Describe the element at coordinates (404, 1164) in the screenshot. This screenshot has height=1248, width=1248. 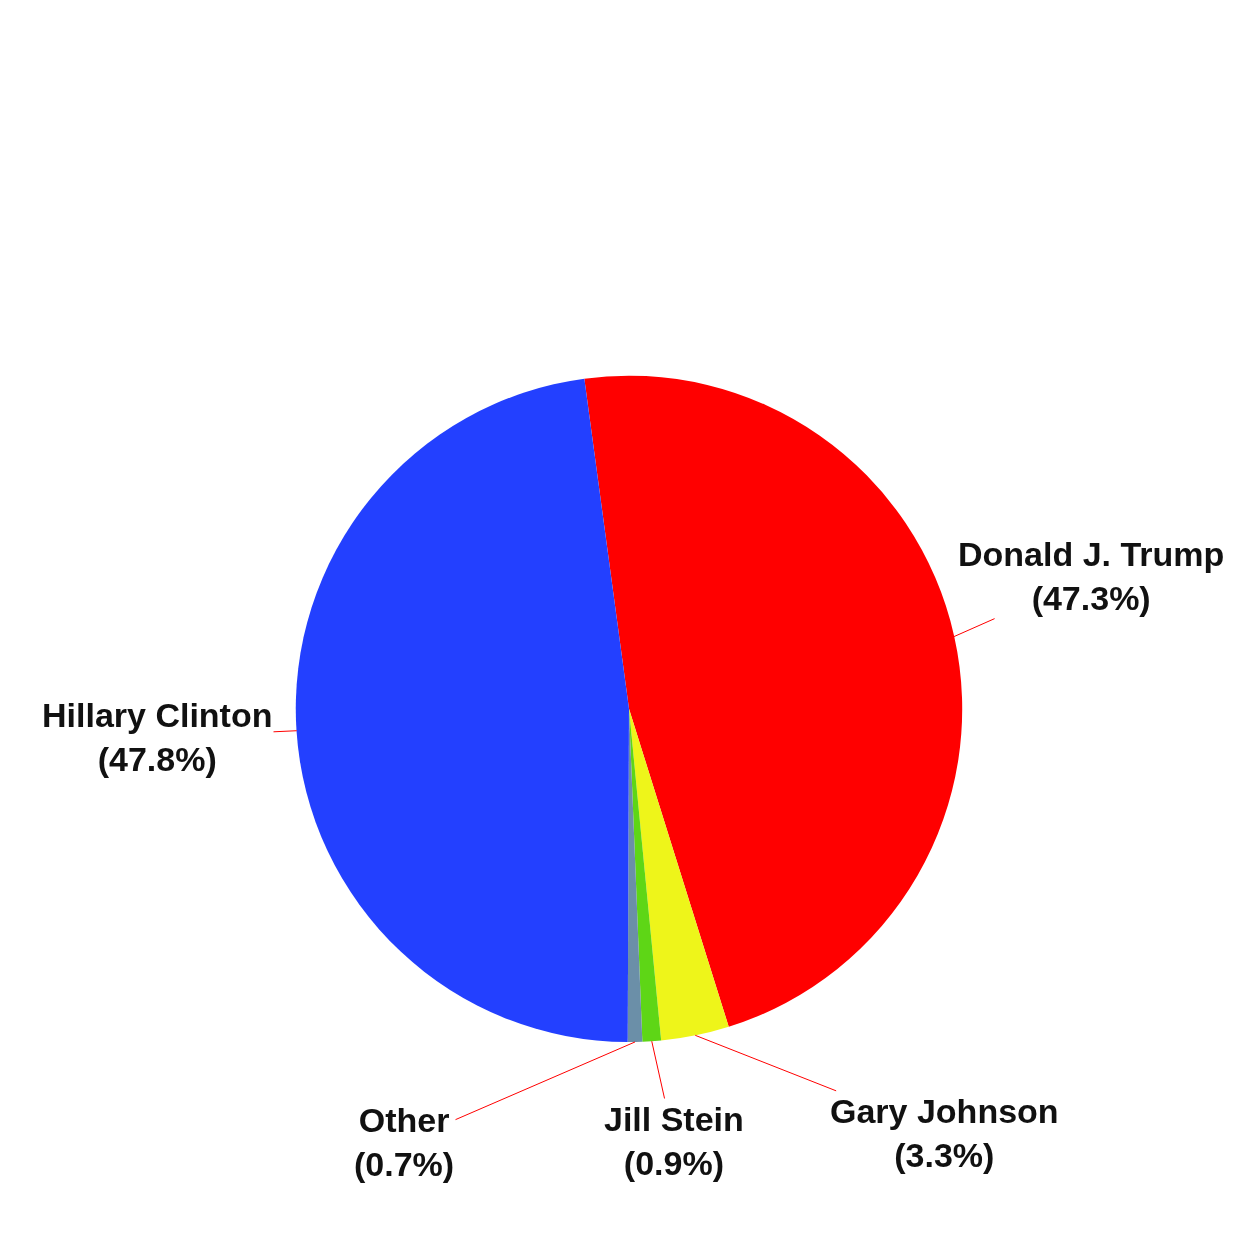
I see `data-label: (0.7%)` at that location.